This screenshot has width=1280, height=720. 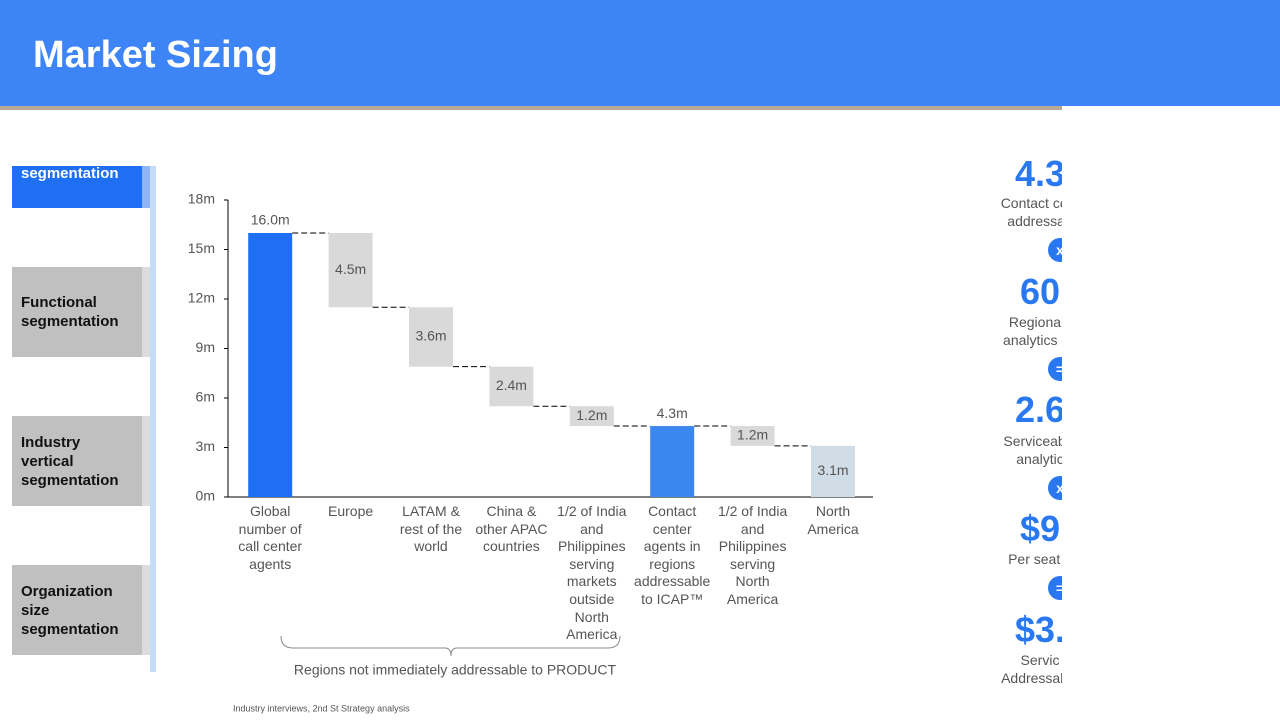 I want to click on metric-caption: analytics ad, so click(x=1032, y=340).